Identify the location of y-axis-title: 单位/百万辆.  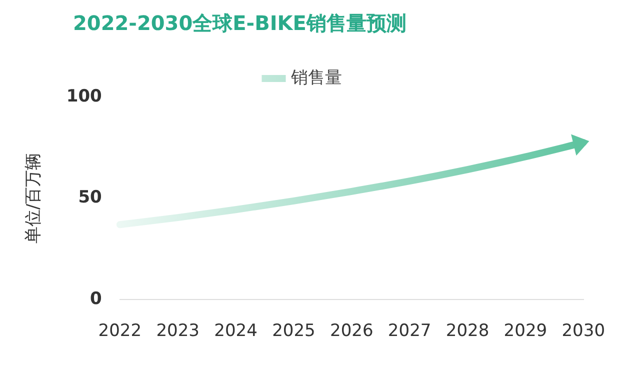
(34, 198).